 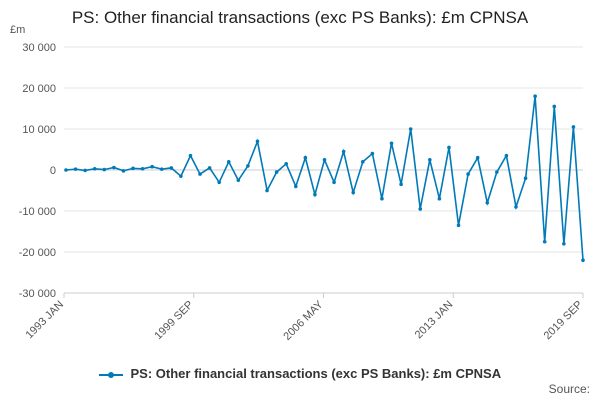 I want to click on x-tick-labels: 1993 JAN 1999 SEP 2006 MAY 2013 JAN 2019 SEP, so click(x=304, y=318).